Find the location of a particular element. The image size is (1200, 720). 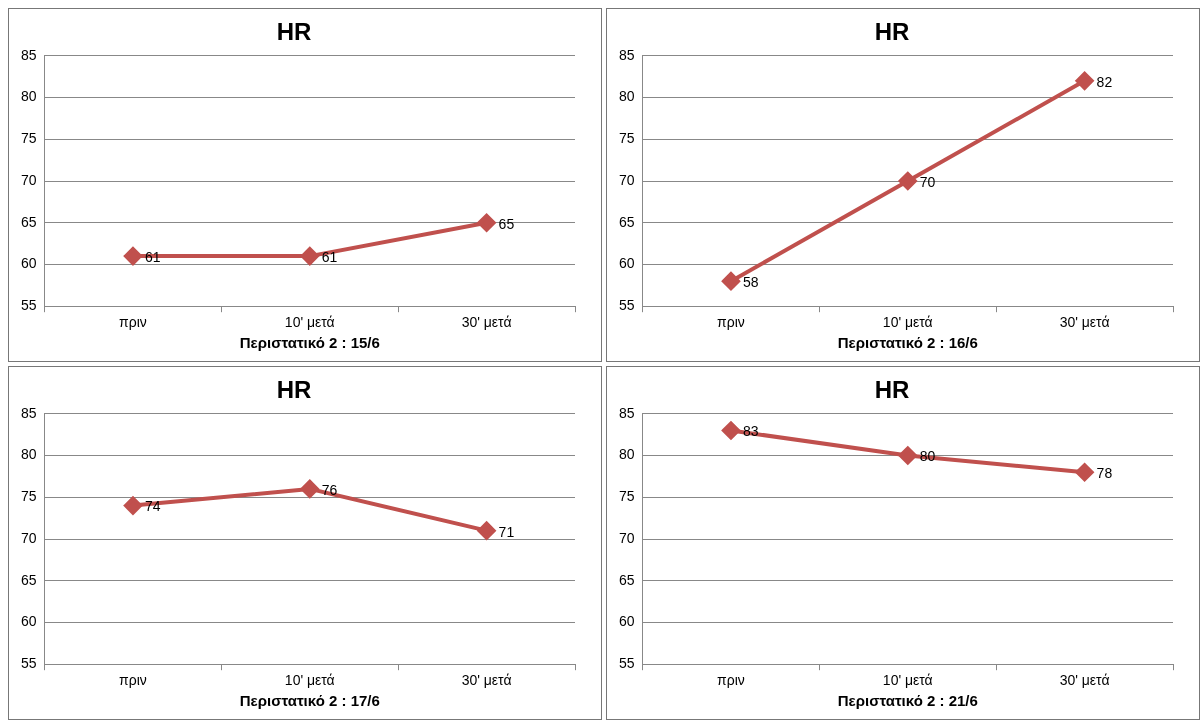

data-label: 83 is located at coordinates (750, 431).